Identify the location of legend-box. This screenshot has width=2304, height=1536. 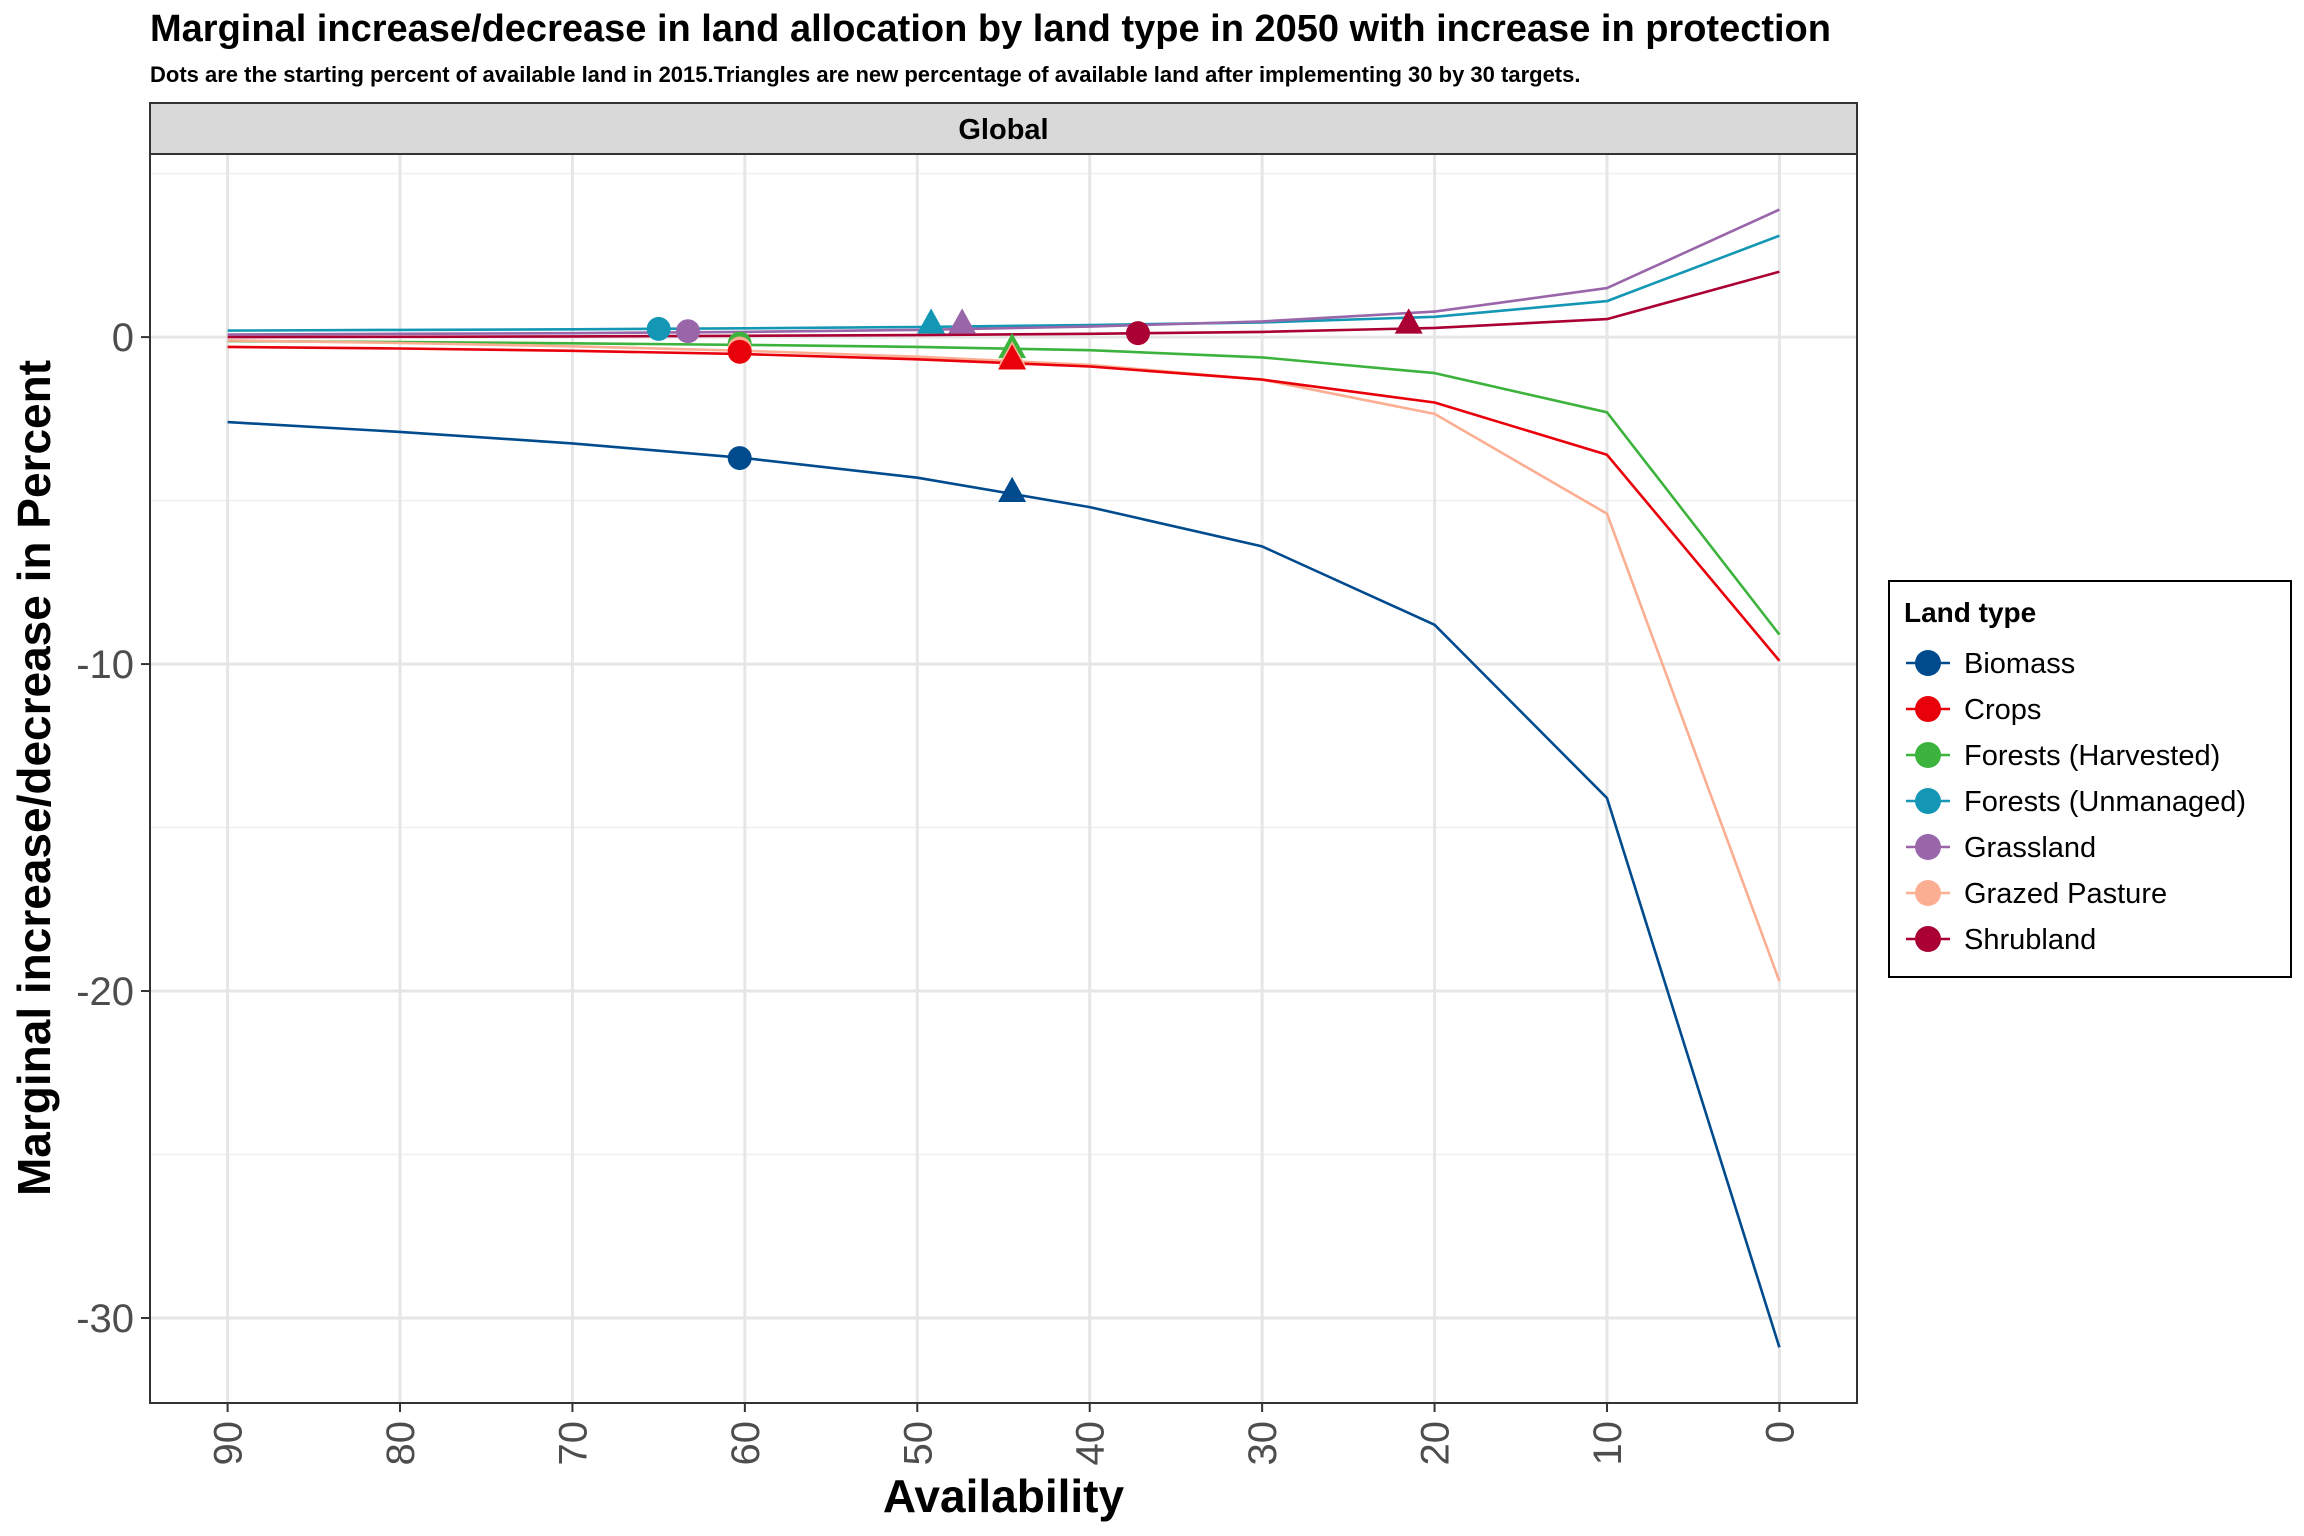
(2090, 779).